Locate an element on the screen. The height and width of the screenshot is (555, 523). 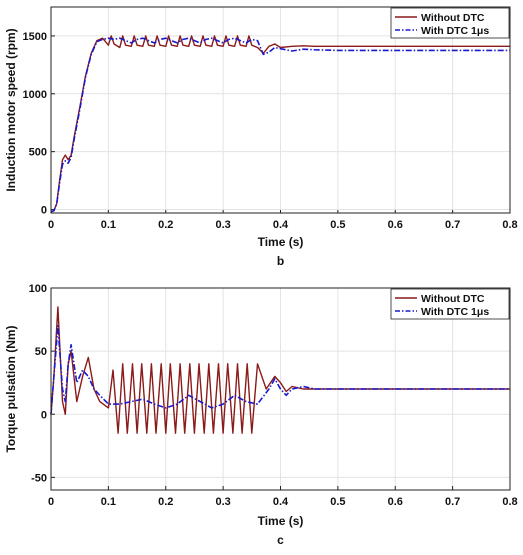
y-tick-label: -50 is located at coordinates (39, 478).